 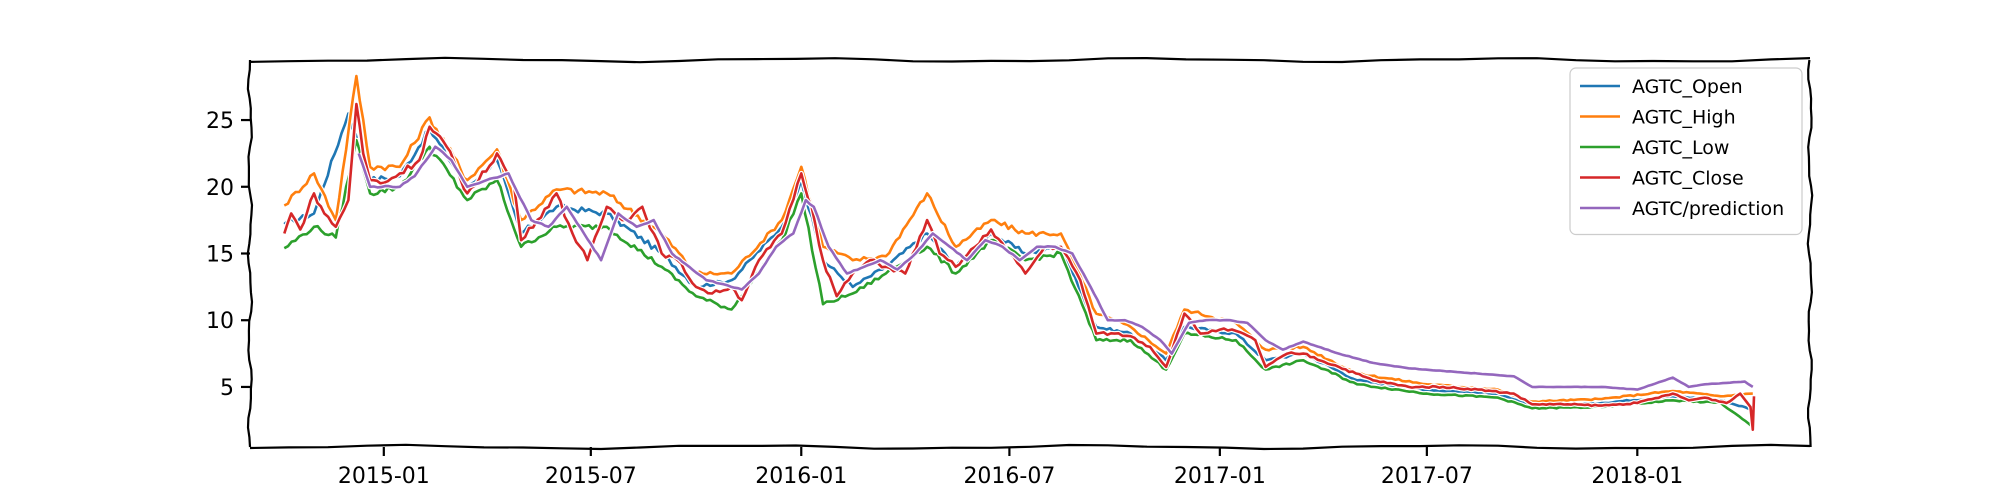 What do you see at coordinates (1810, 253) in the screenshot?
I see `frame-right` at bounding box center [1810, 253].